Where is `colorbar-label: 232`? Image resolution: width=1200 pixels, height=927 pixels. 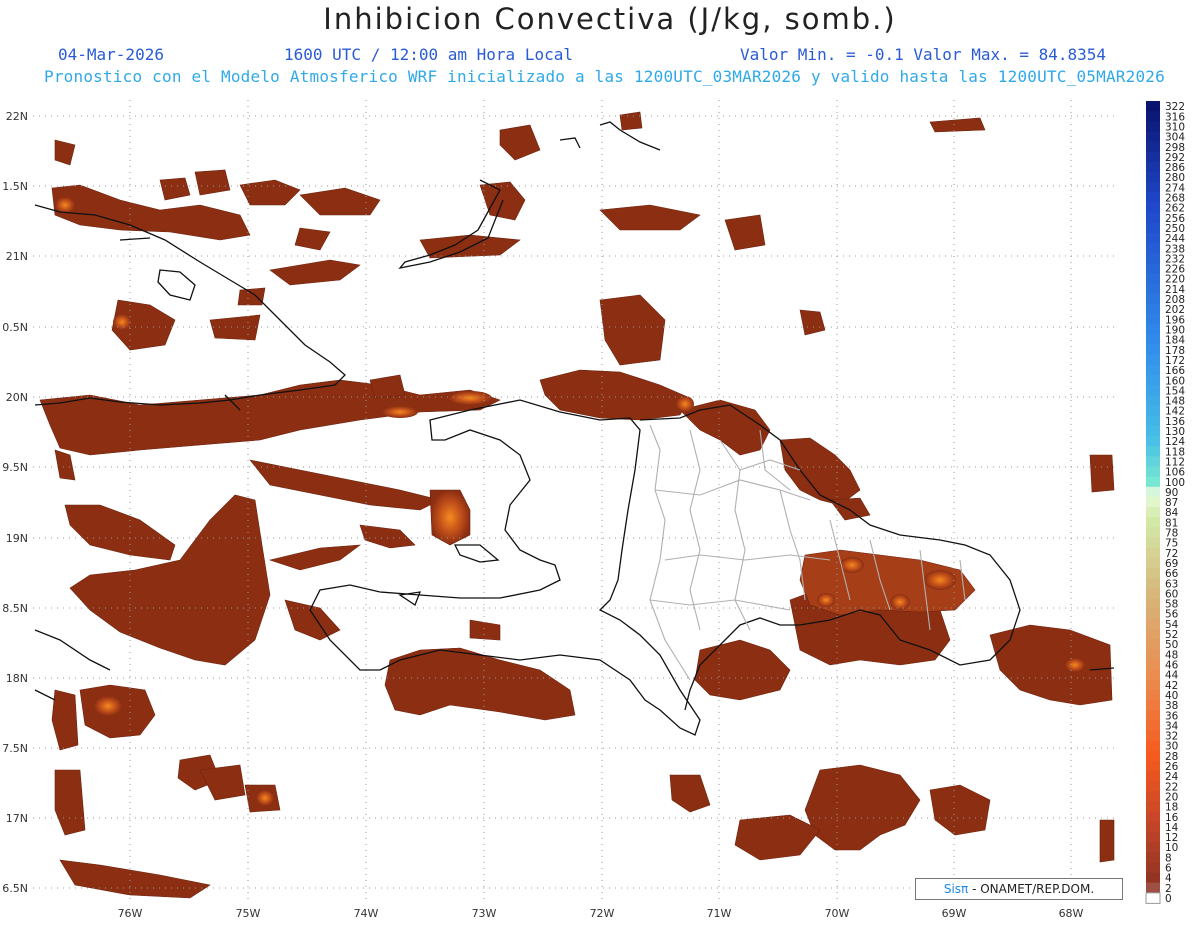 colorbar-label: 232 is located at coordinates (1175, 259).